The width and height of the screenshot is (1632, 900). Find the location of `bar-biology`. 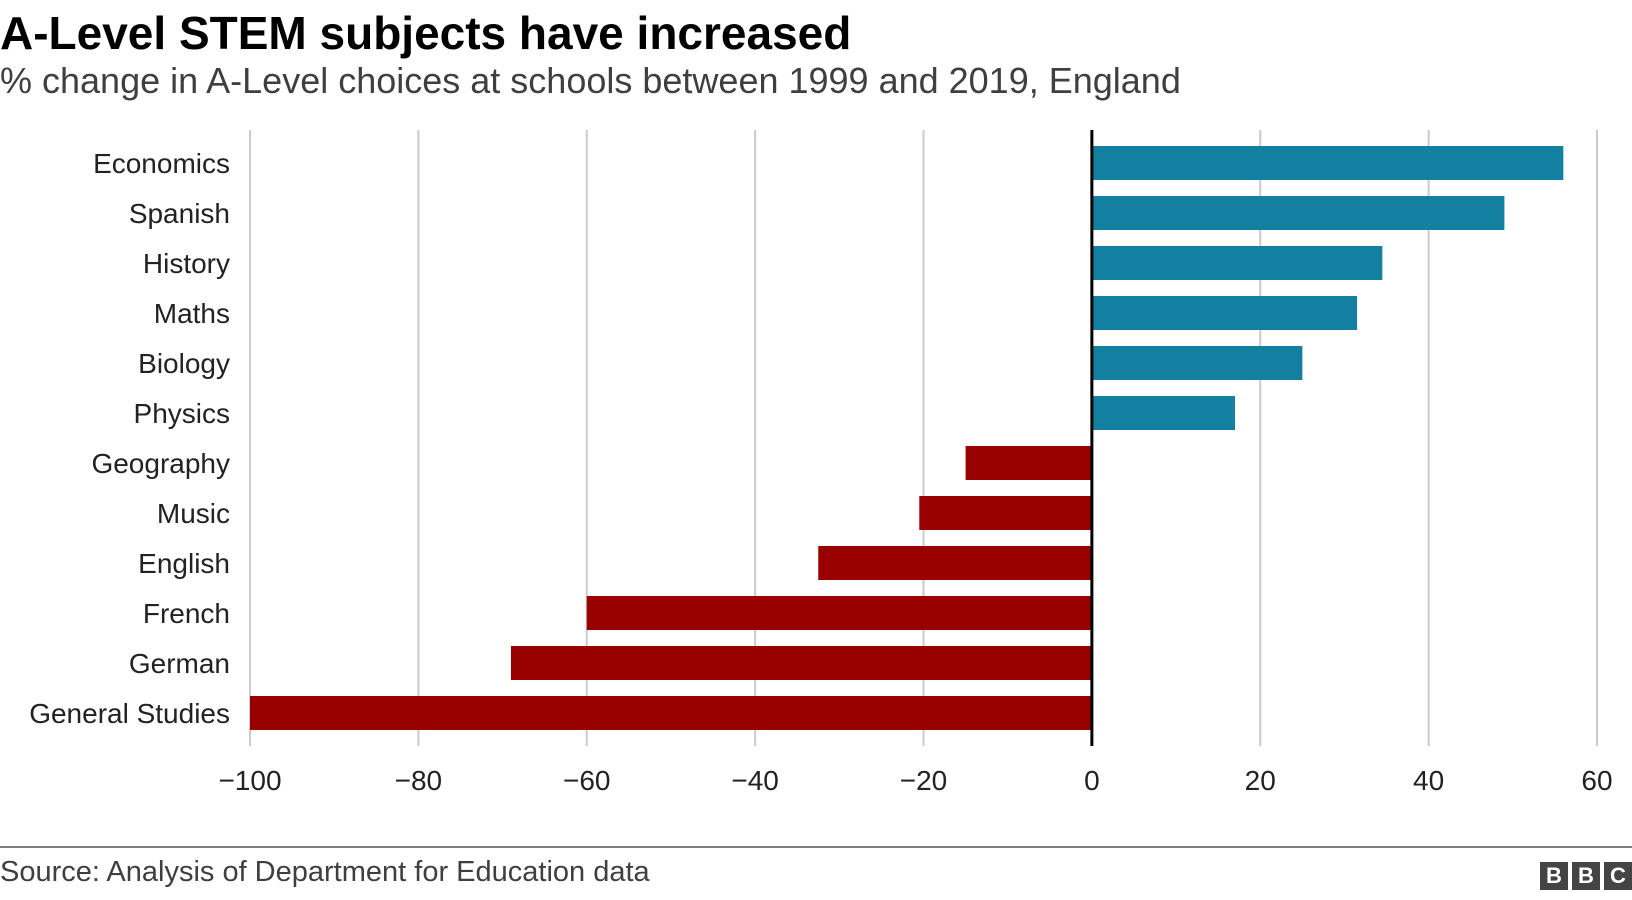

bar-biology is located at coordinates (1197, 363).